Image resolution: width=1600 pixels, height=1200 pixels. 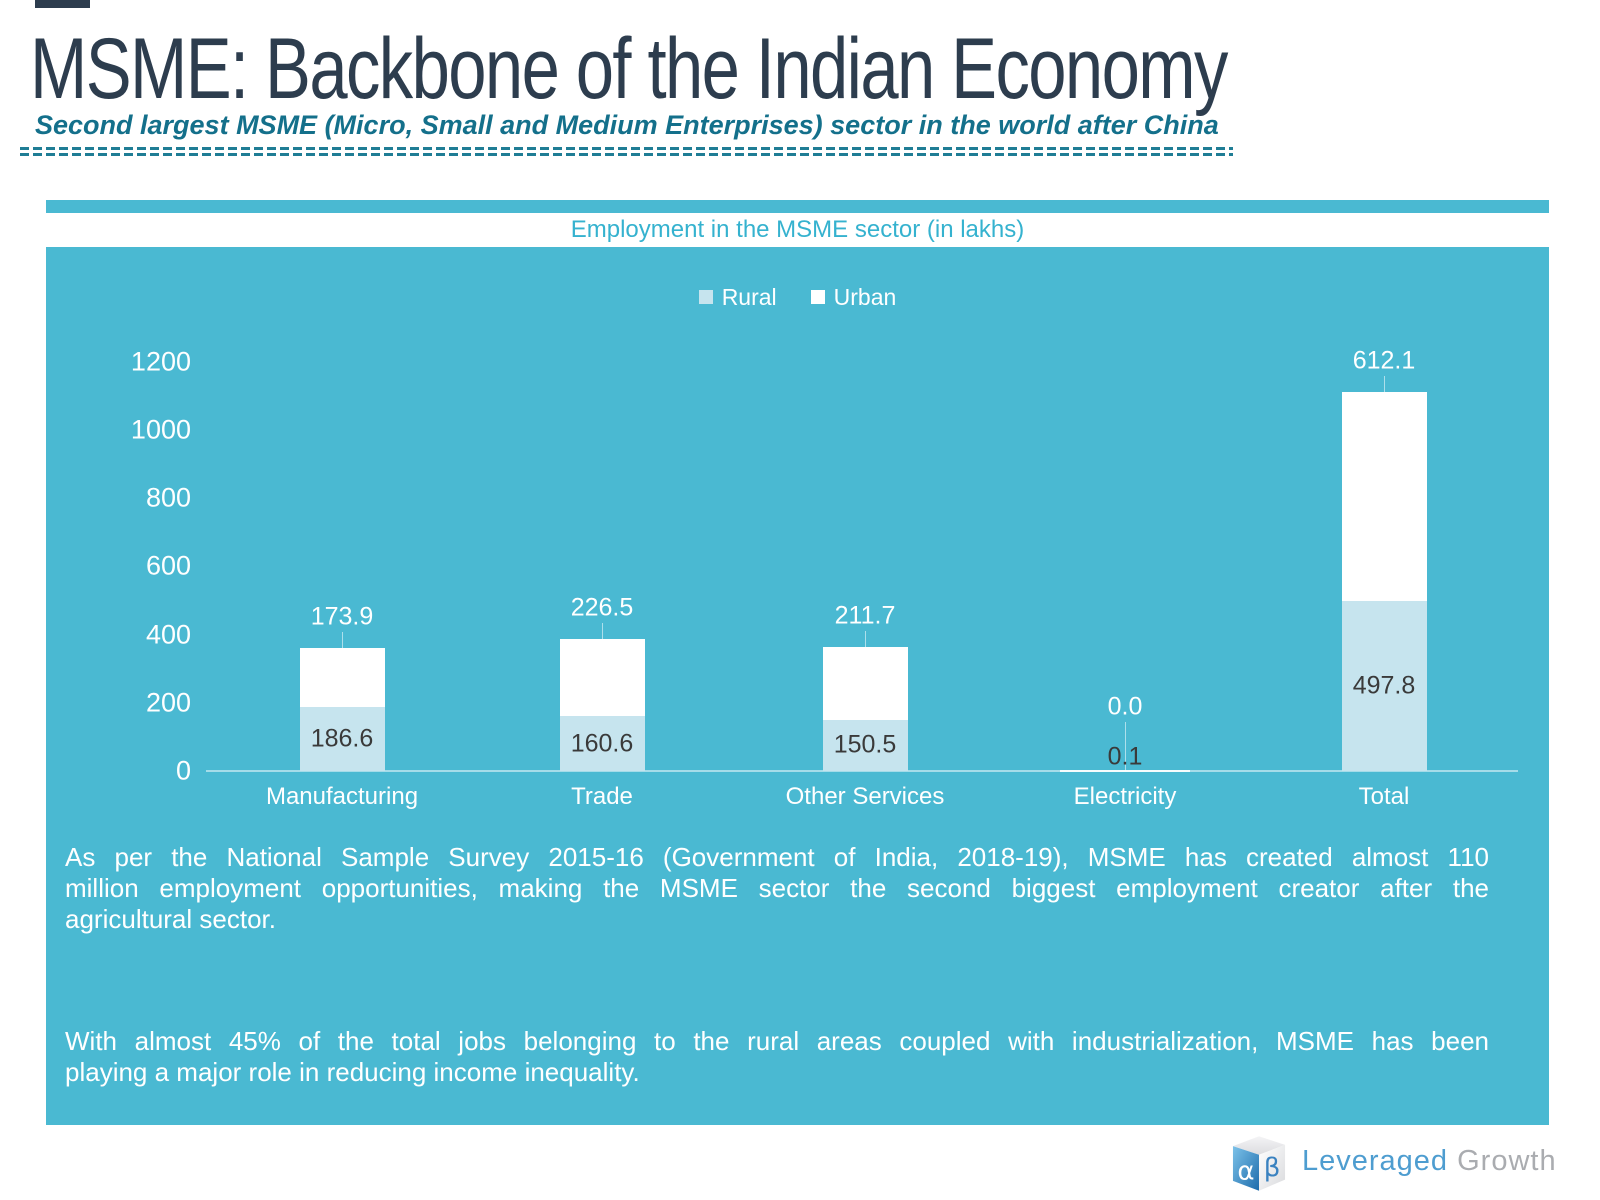 I want to click on legend-label-rural: Rural, so click(x=749, y=296).